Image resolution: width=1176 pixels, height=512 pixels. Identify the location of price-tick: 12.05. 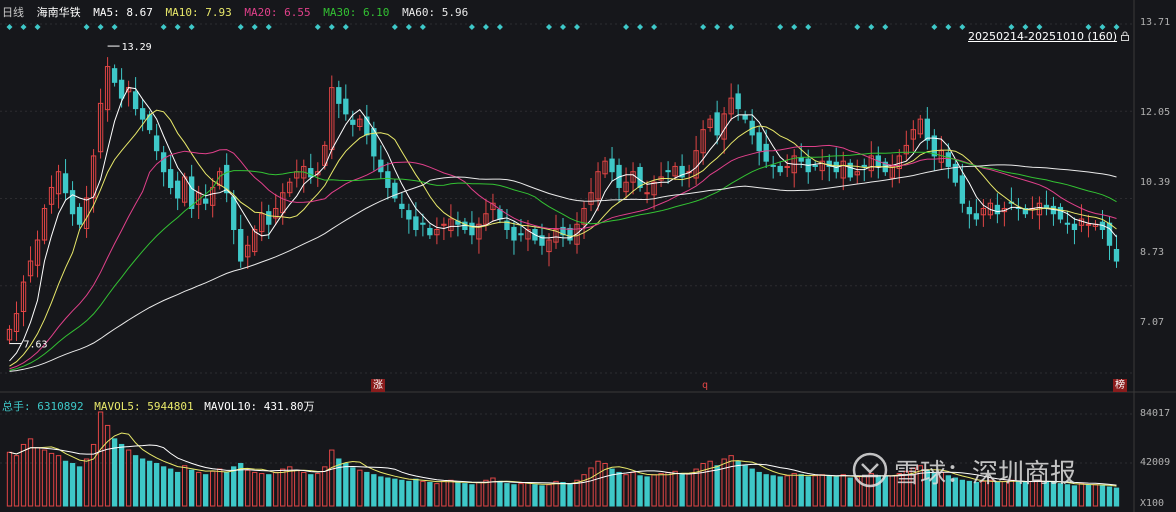
(1155, 112).